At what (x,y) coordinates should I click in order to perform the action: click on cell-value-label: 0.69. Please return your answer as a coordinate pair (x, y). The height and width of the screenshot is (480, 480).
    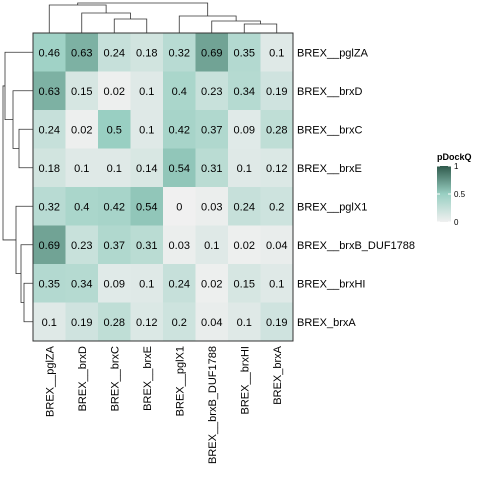
    Looking at the image, I should click on (49, 246).